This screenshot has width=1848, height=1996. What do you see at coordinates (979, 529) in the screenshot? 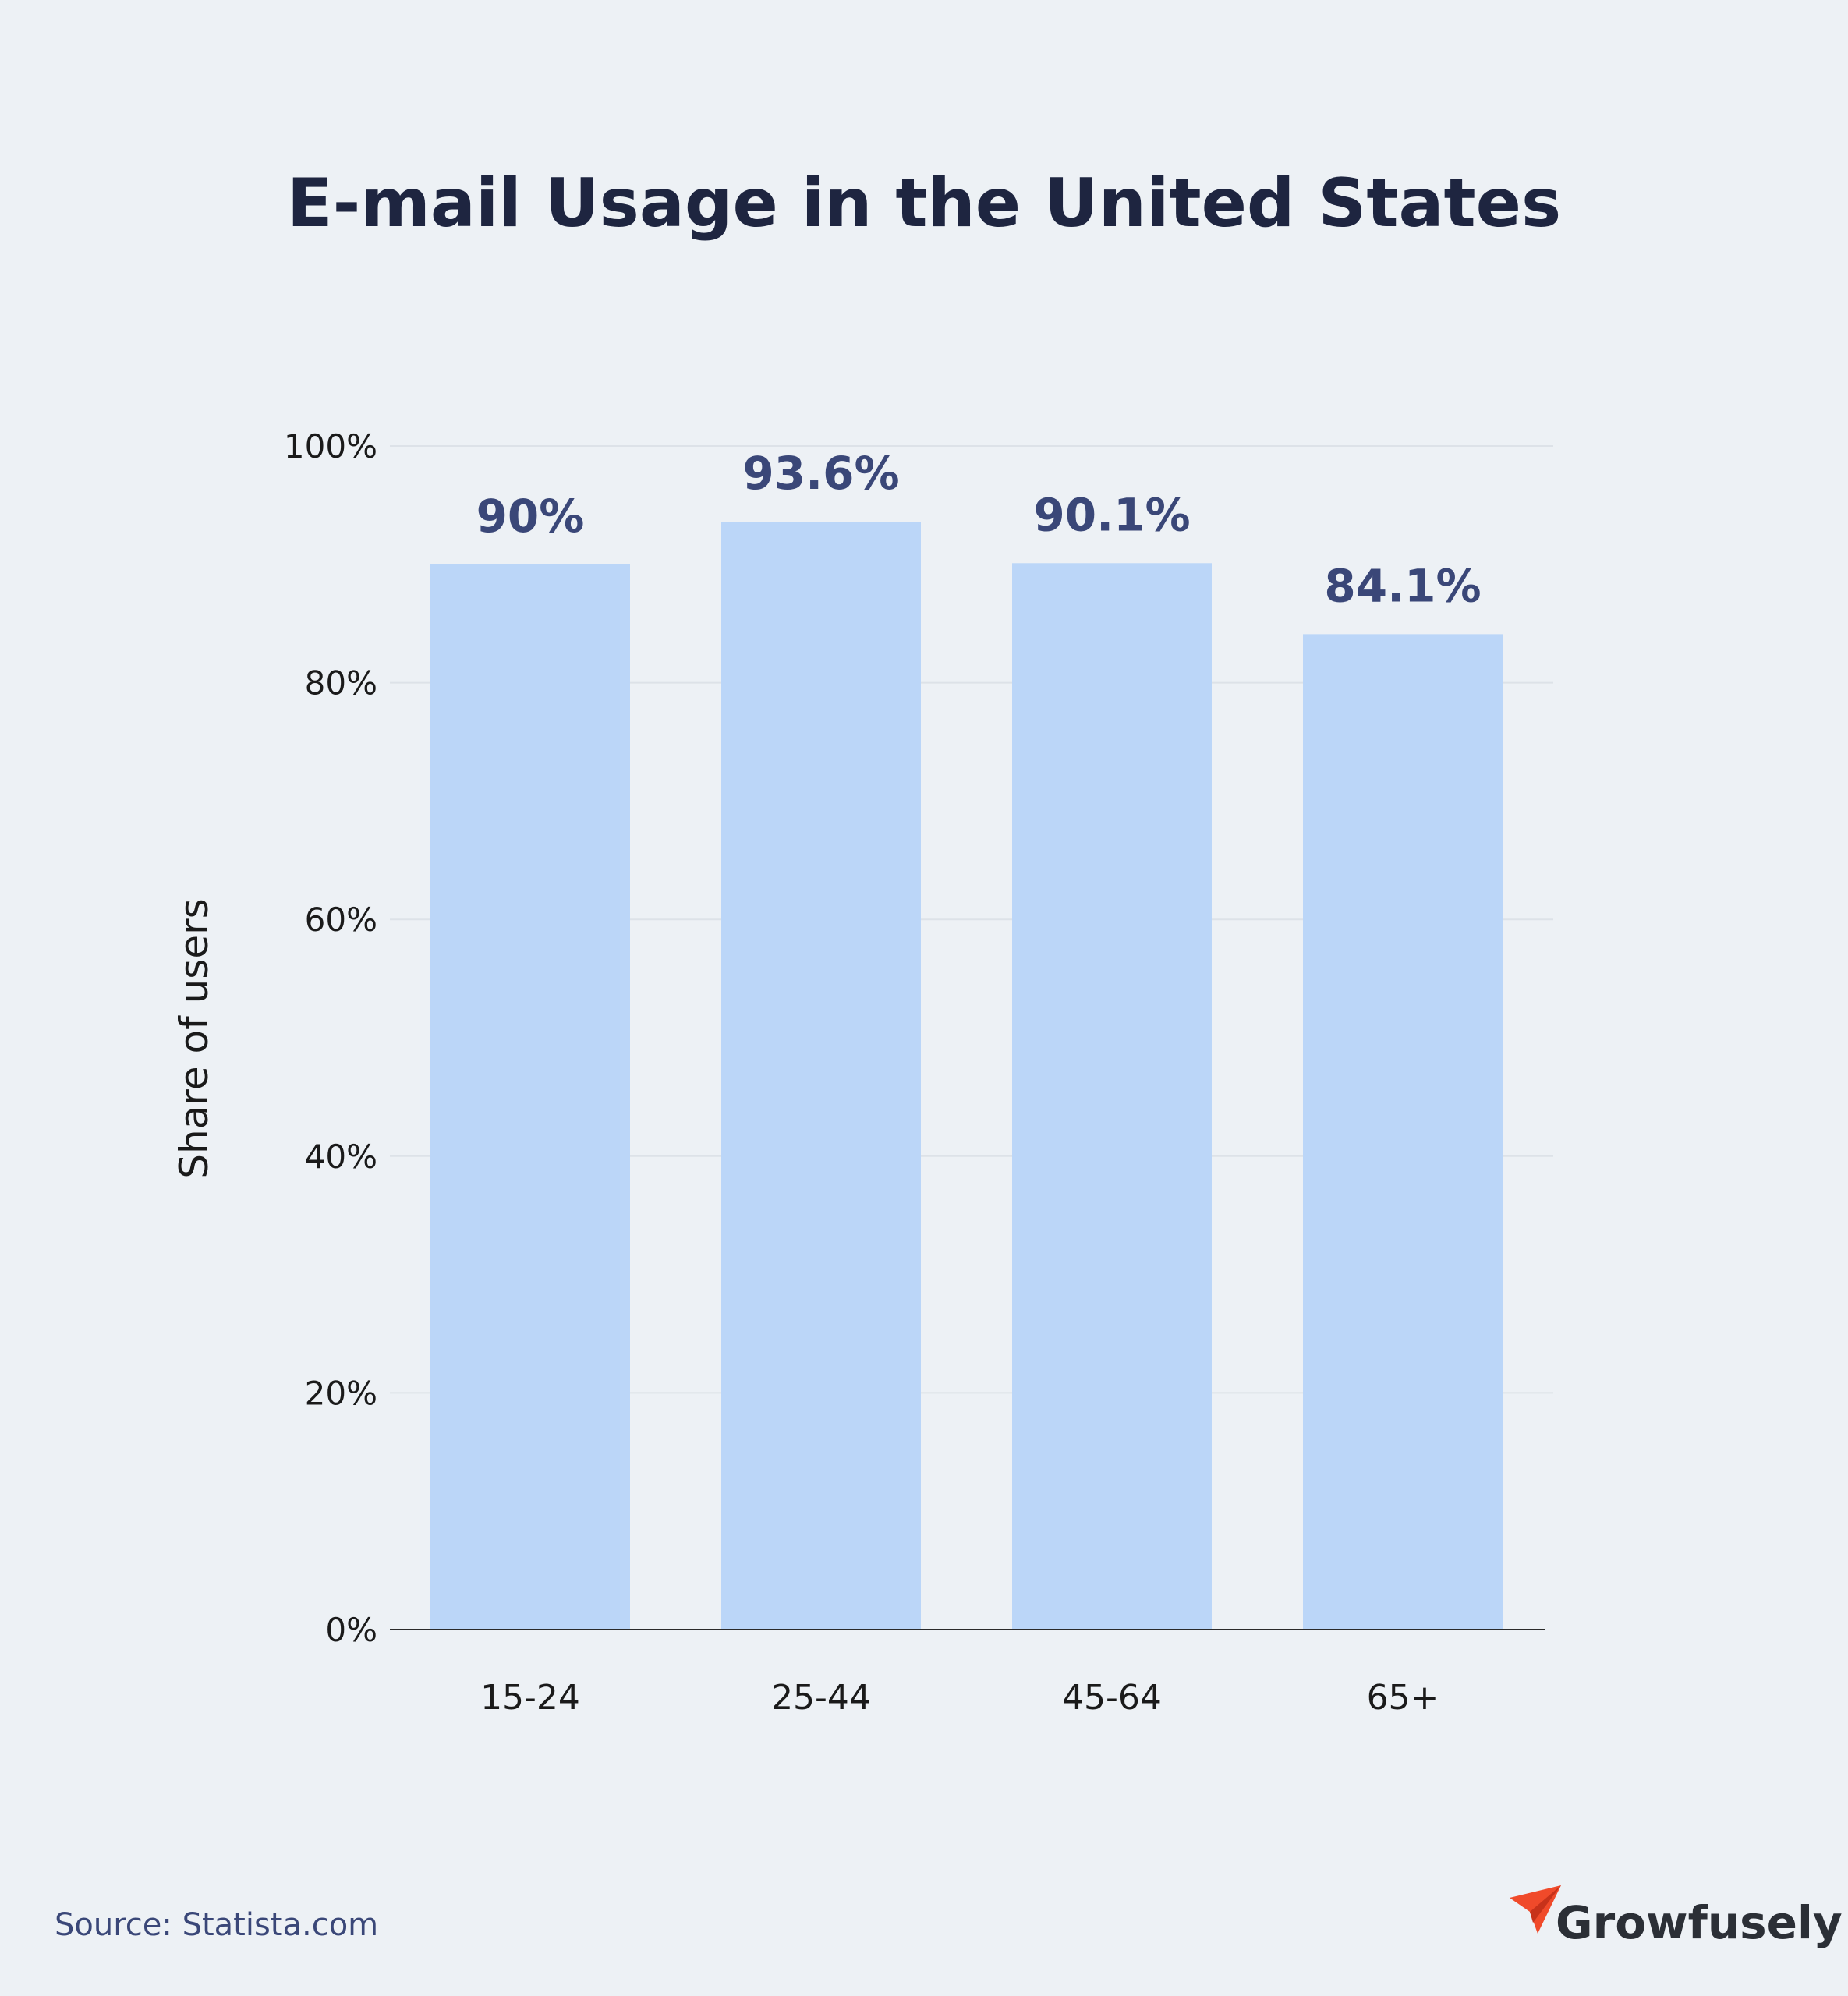
I see `data-labels: 90% 93.6% 90.1% 84.1%` at bounding box center [979, 529].